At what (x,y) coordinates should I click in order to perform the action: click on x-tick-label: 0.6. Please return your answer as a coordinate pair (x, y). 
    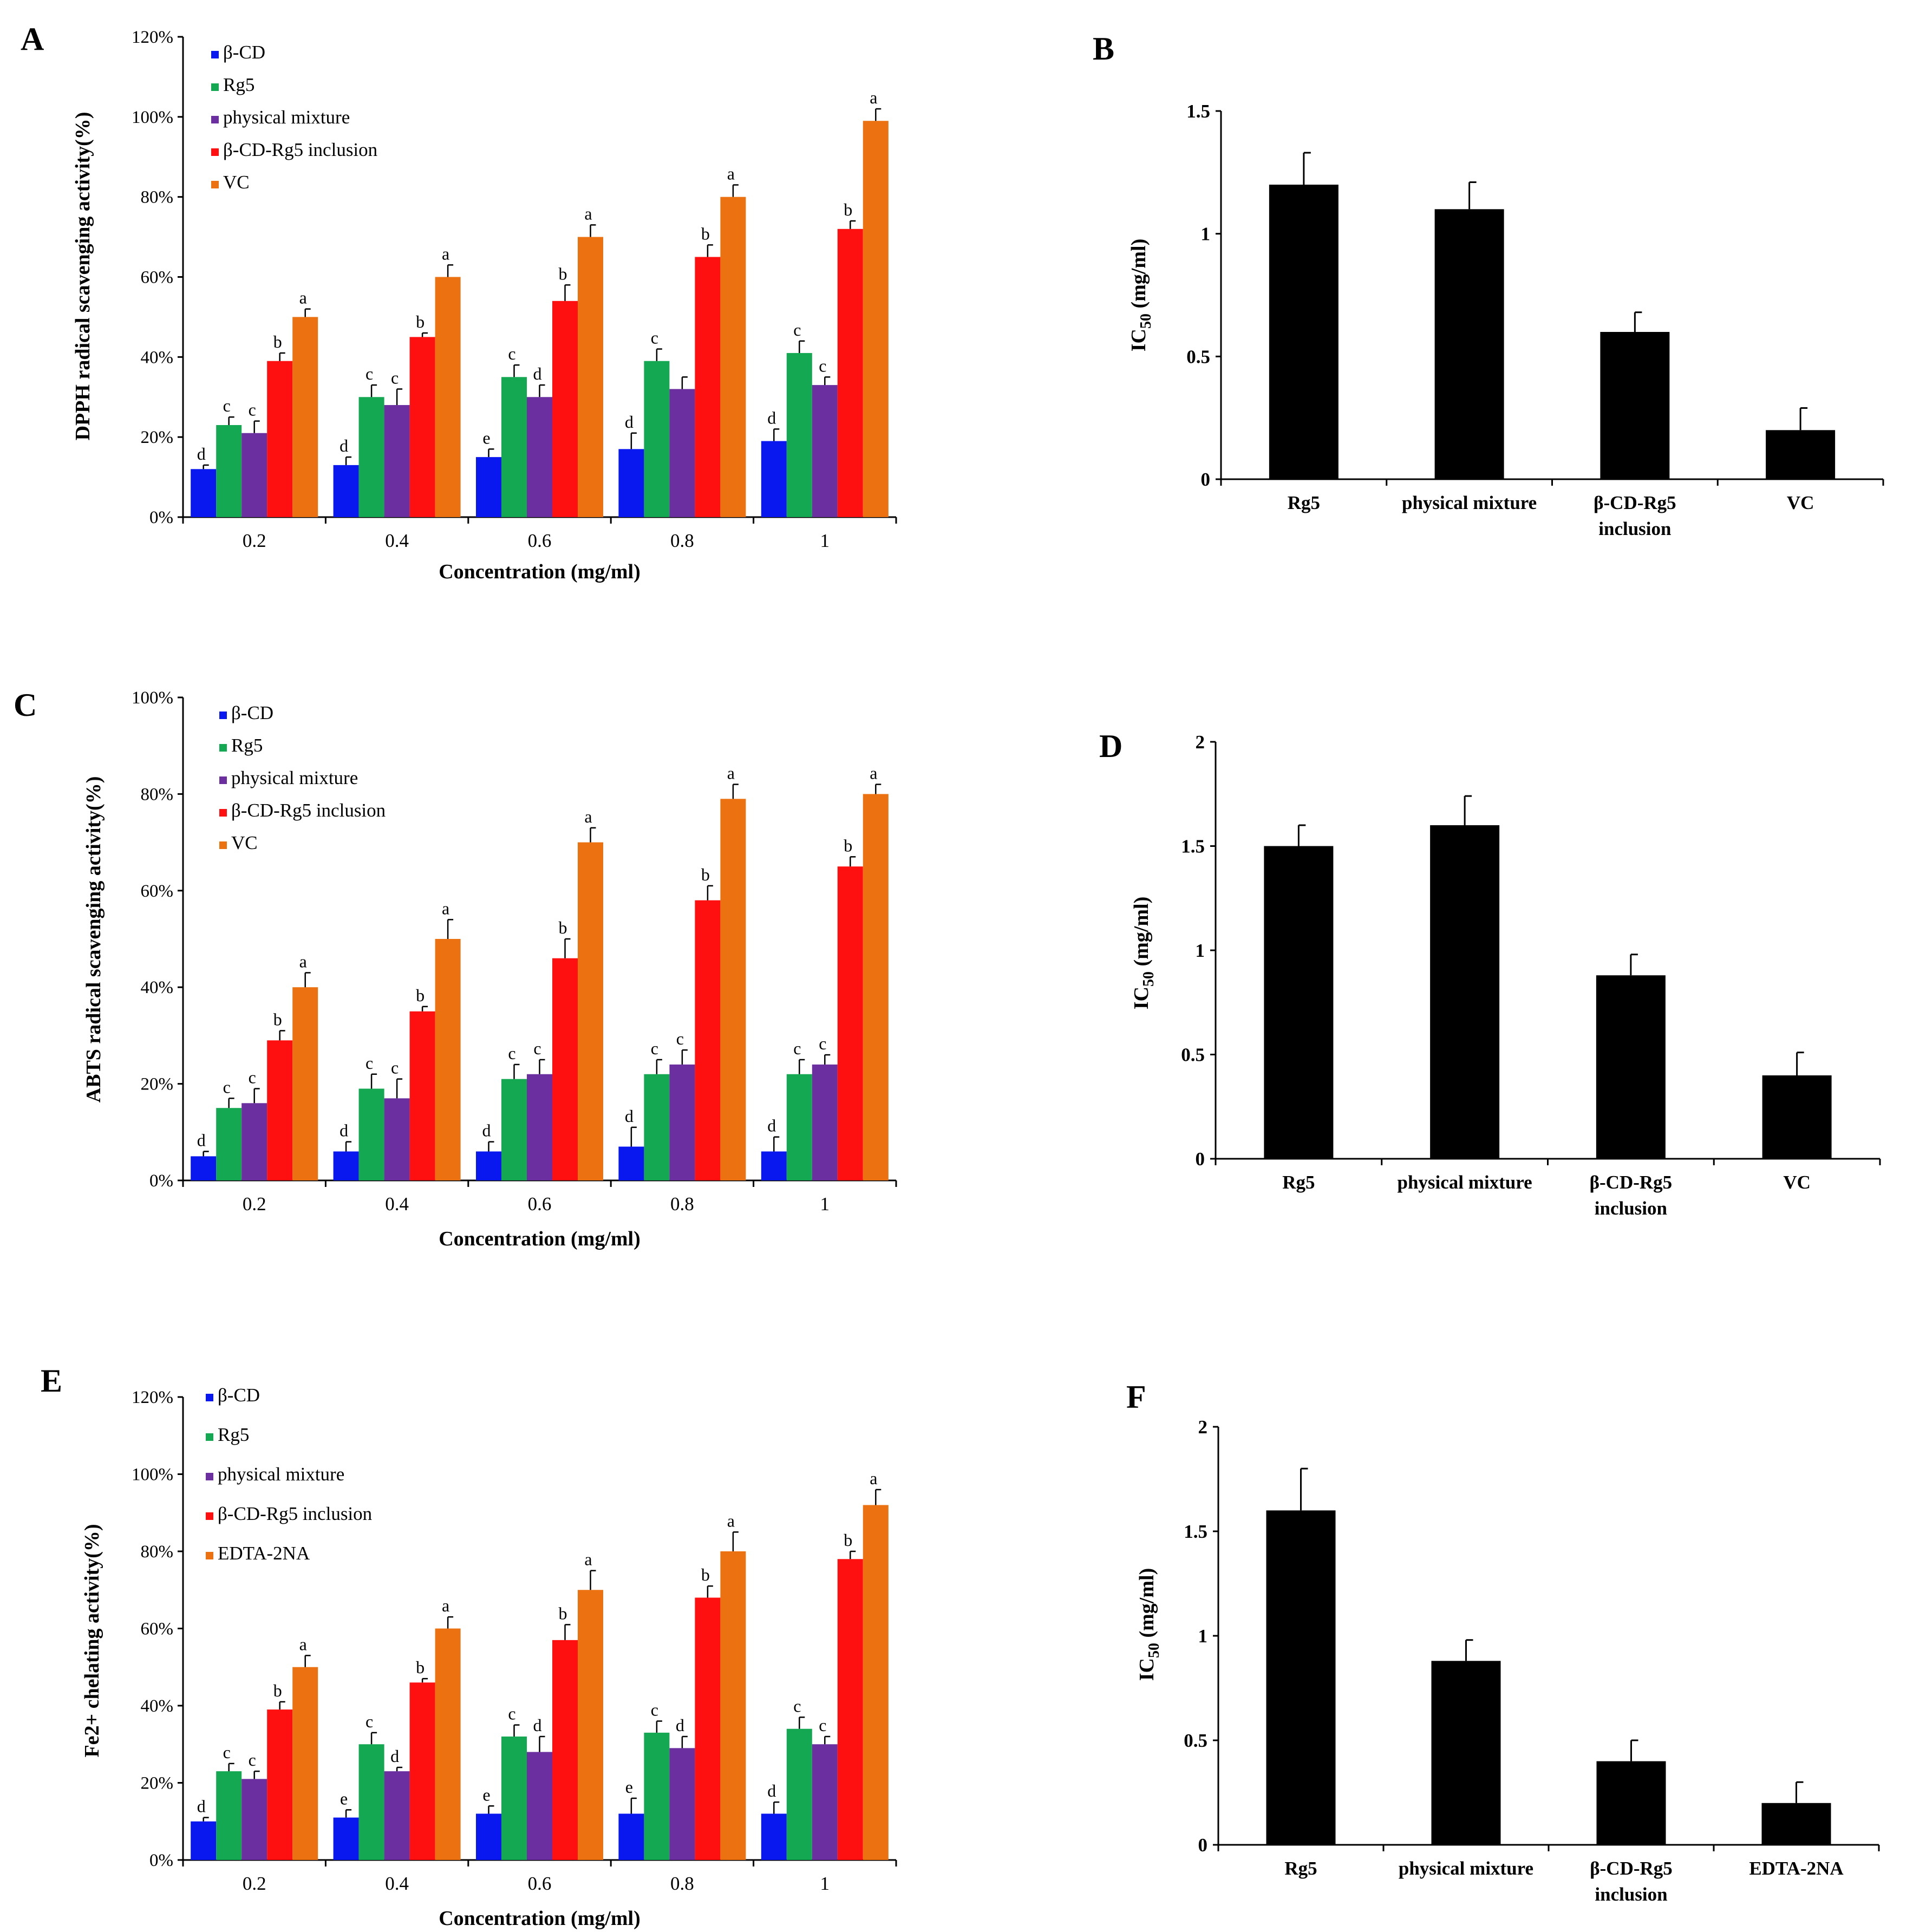
    Looking at the image, I should click on (540, 1883).